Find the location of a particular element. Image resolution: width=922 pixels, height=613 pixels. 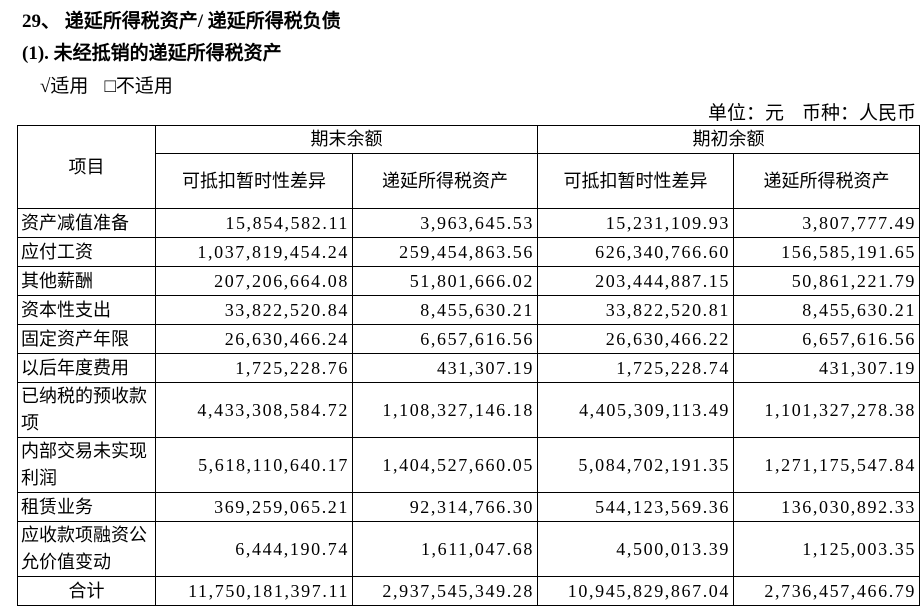

group-header: 期初余额 is located at coordinates (728, 139).